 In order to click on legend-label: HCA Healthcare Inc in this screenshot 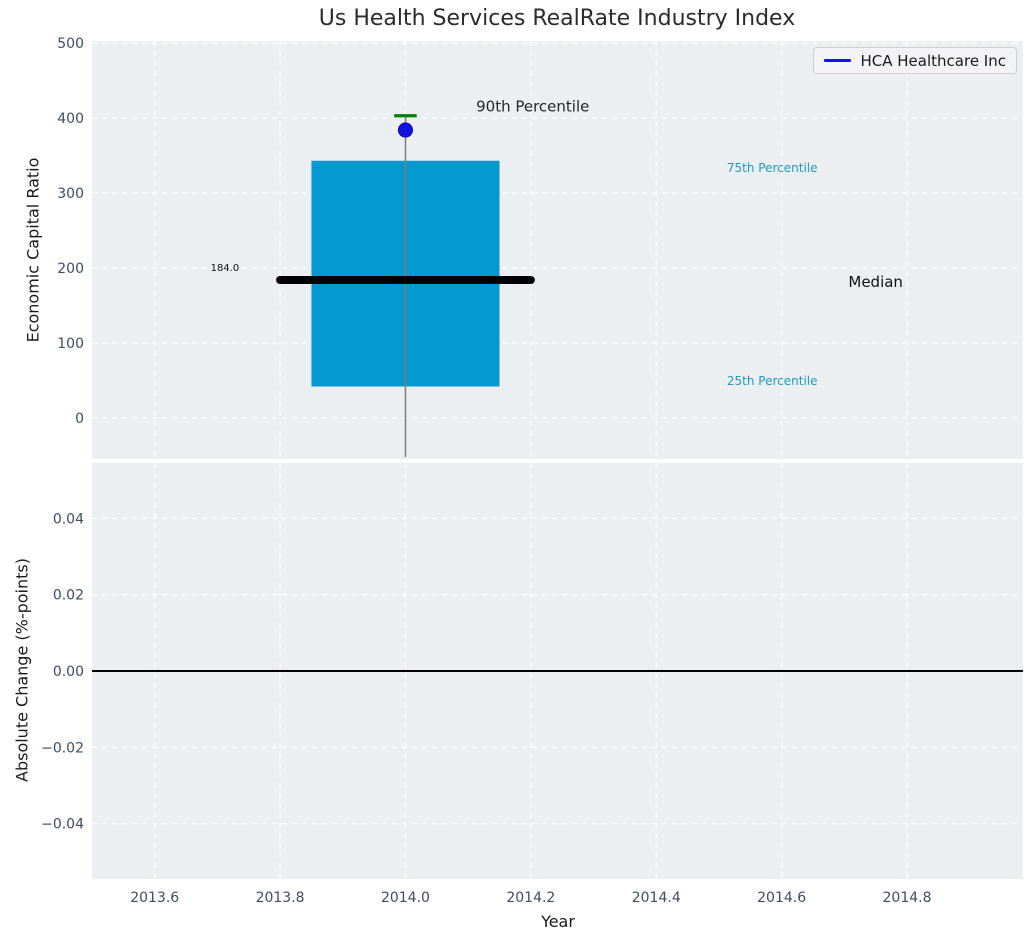, I will do `click(933, 60)`.